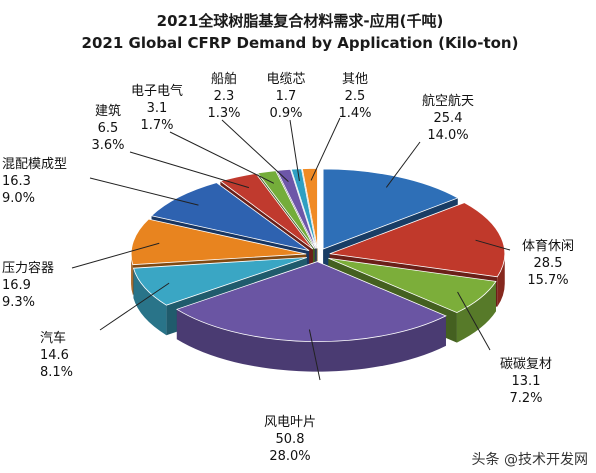 This screenshot has width=596, height=473. What do you see at coordinates (300, 21) in the screenshot?
I see `chart-title: 2021全球树脂基复合材料需求-应用(千吨)` at bounding box center [300, 21].